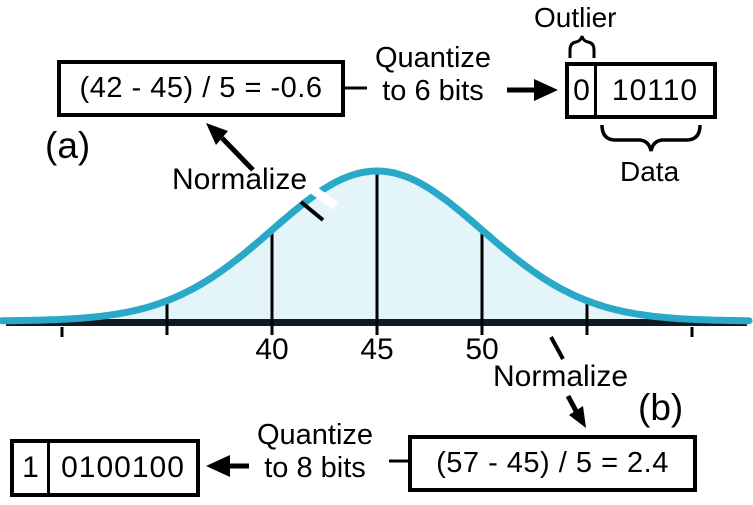 The width and height of the screenshot is (753, 505). I want to click on quantize-label-a-line2: to 6 bits, so click(433, 91).